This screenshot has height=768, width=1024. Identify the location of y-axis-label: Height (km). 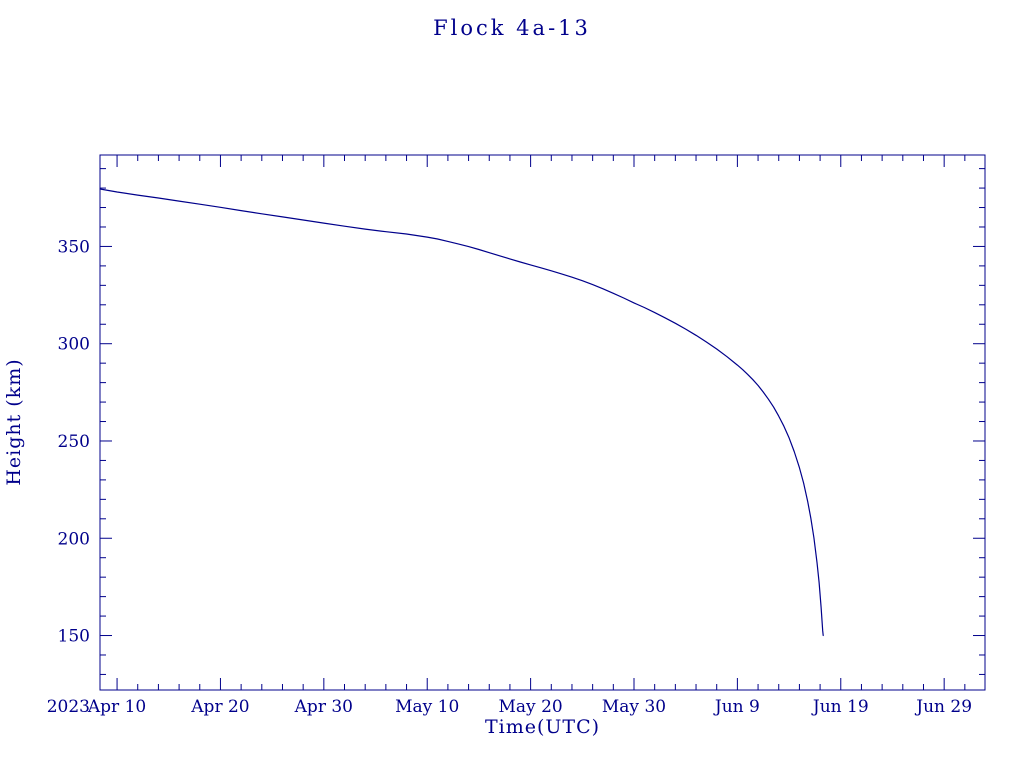
(14, 422).